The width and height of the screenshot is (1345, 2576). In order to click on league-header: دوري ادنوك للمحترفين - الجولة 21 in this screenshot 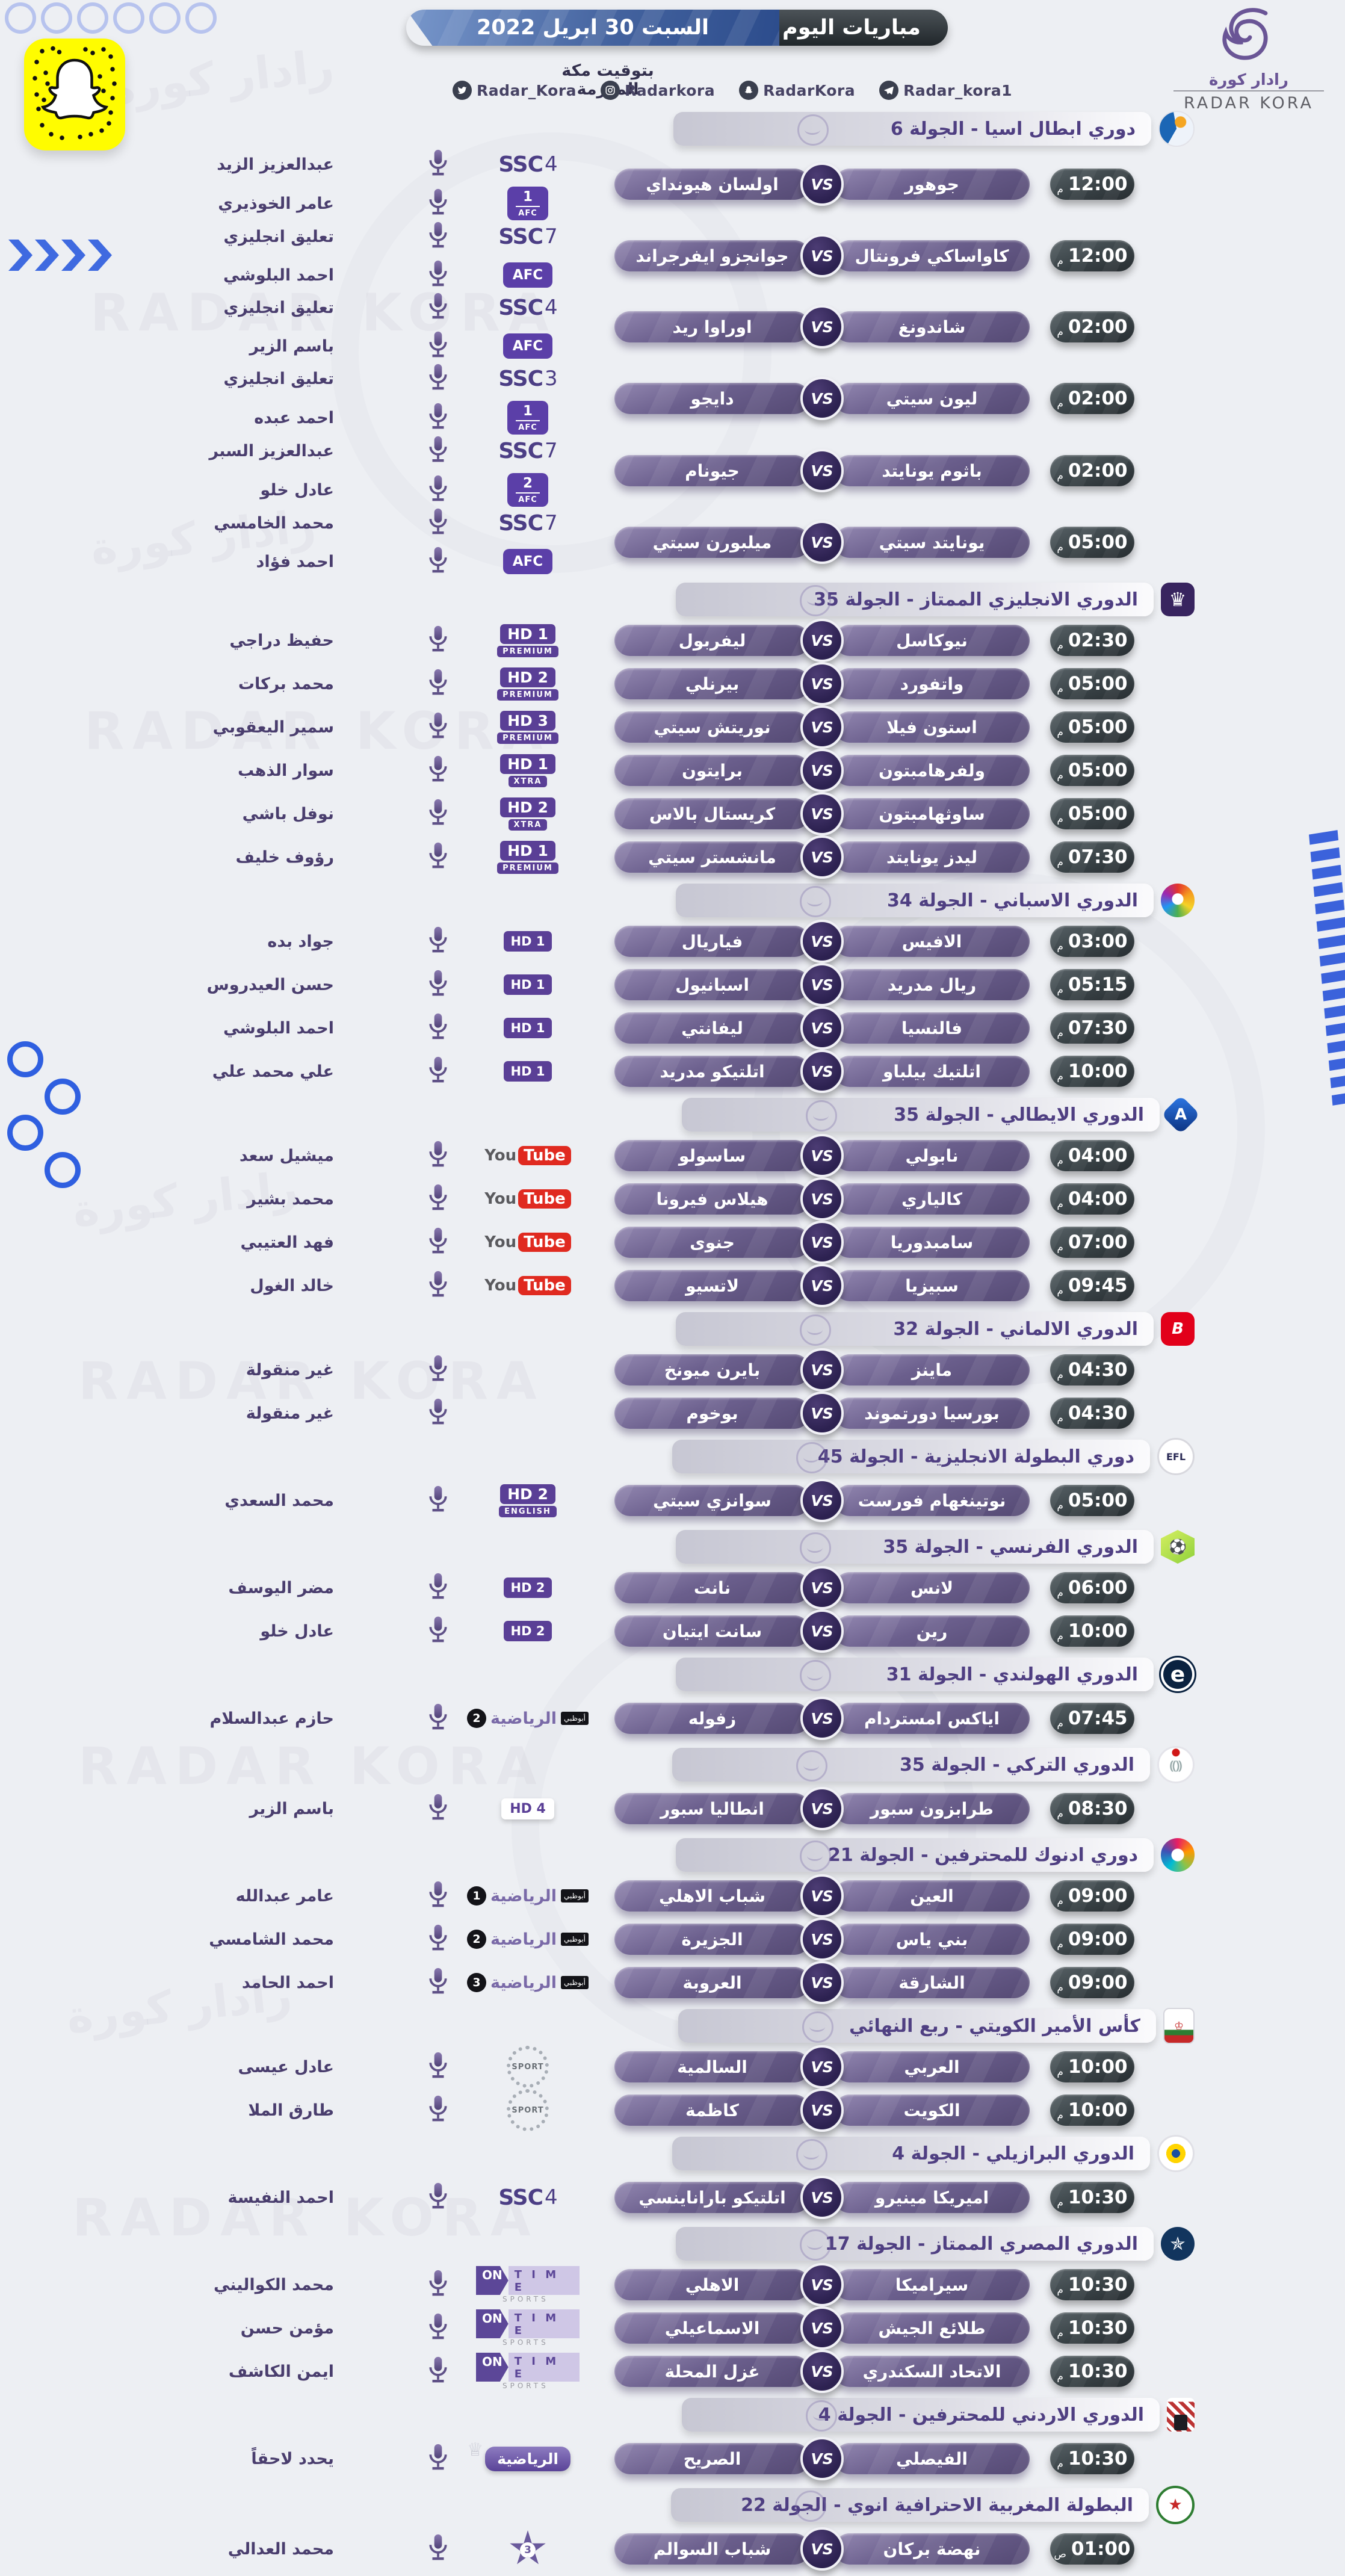, I will do `click(597, 1855)`.